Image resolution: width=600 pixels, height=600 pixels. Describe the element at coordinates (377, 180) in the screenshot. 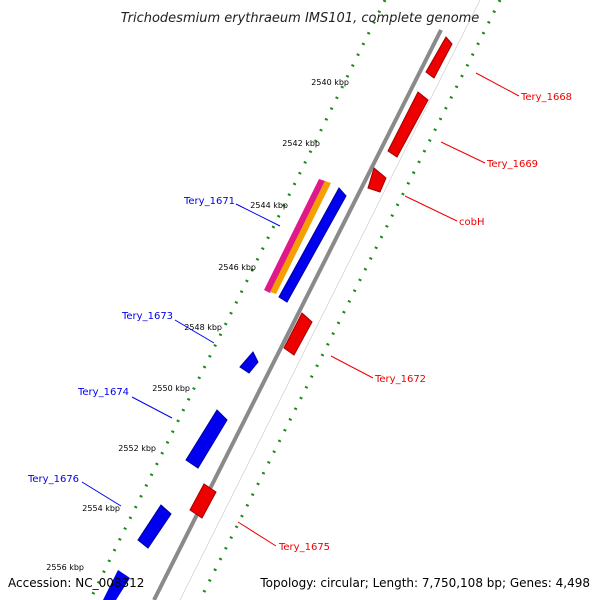

I see `gene-arrow-cobh` at that location.